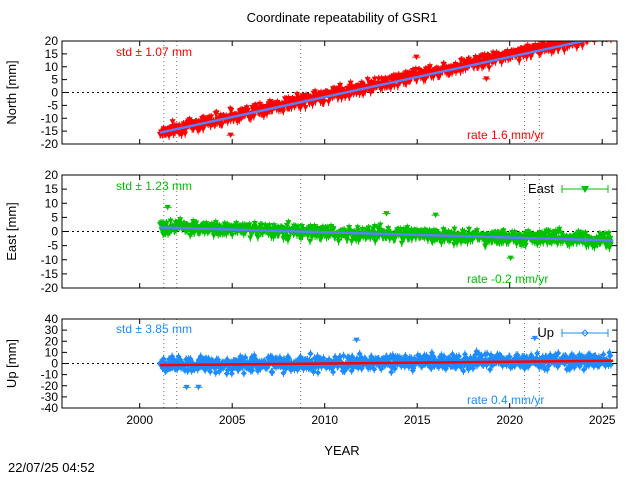  What do you see at coordinates (585, 189) in the screenshot?
I see `legend-marker` at bounding box center [585, 189].